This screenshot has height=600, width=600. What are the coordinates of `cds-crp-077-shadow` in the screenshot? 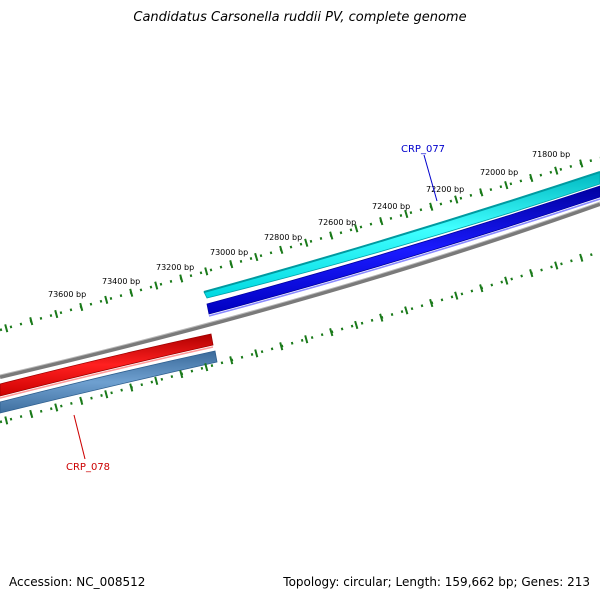 It's located at (404, 257).